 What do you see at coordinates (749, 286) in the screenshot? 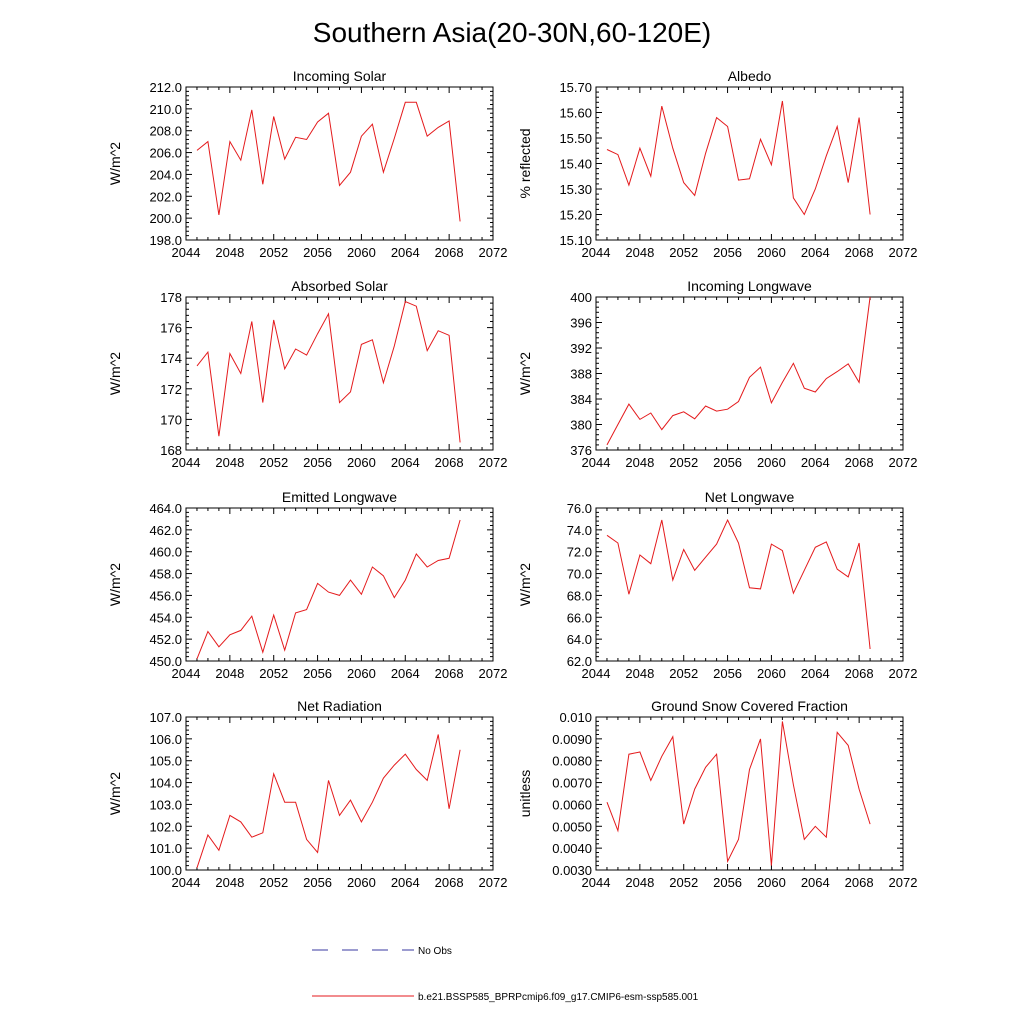
I see `panel-title: Incoming Longwave` at bounding box center [749, 286].